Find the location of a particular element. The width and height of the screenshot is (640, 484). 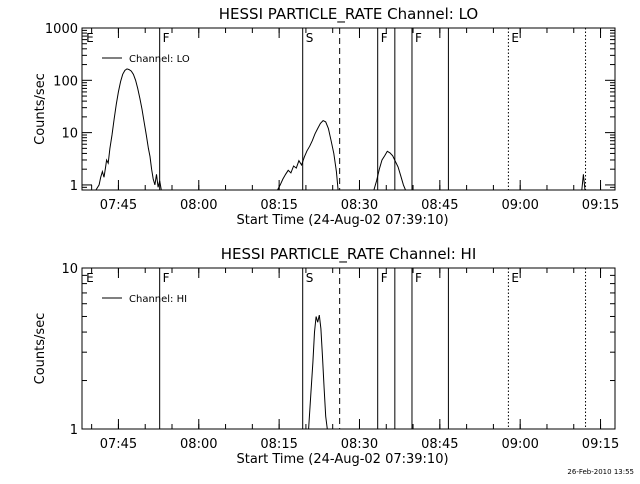

y-tick-label: 100 is located at coordinates (65, 81).